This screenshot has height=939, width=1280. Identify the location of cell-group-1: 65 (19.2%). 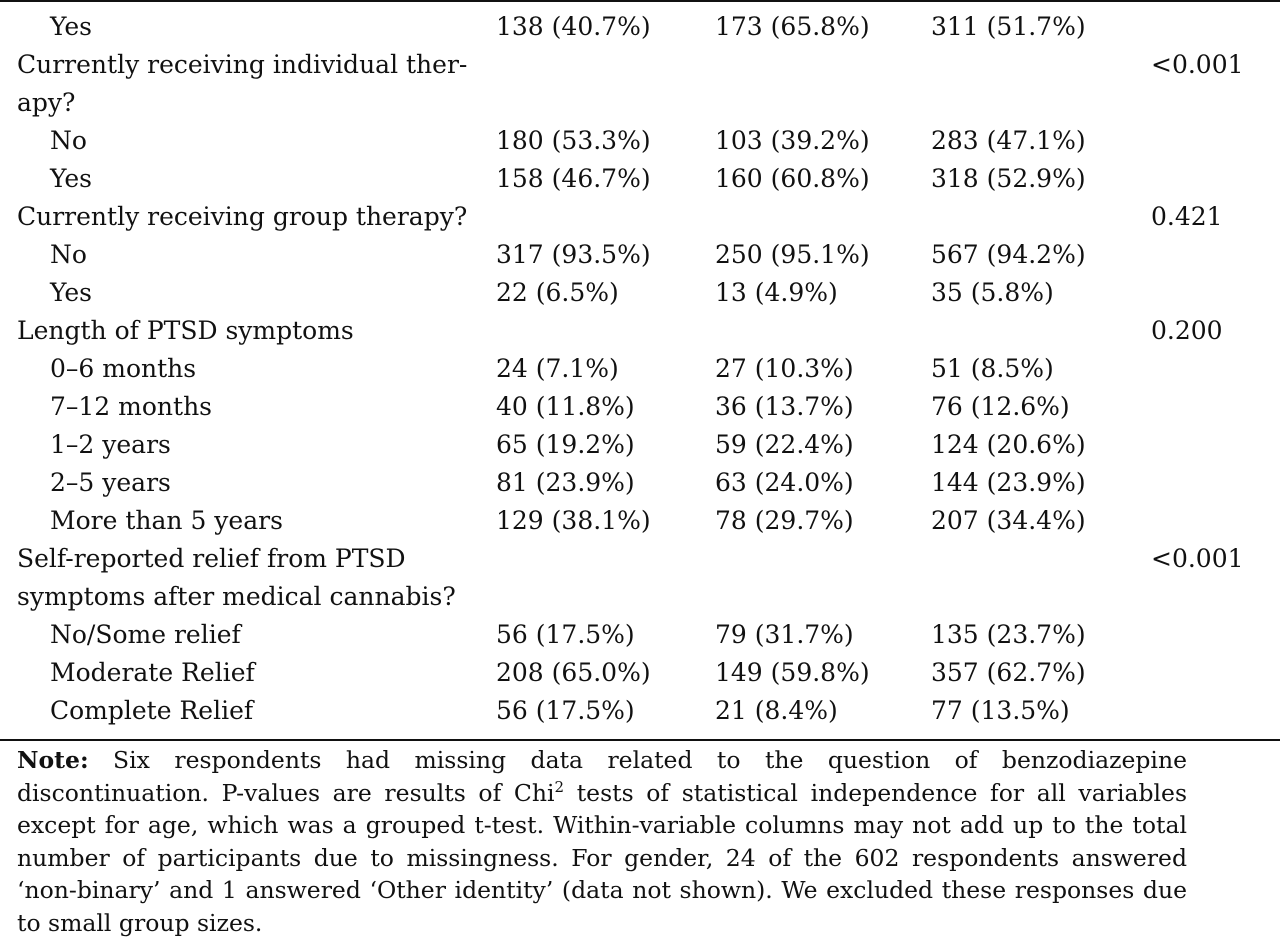
(565, 444).